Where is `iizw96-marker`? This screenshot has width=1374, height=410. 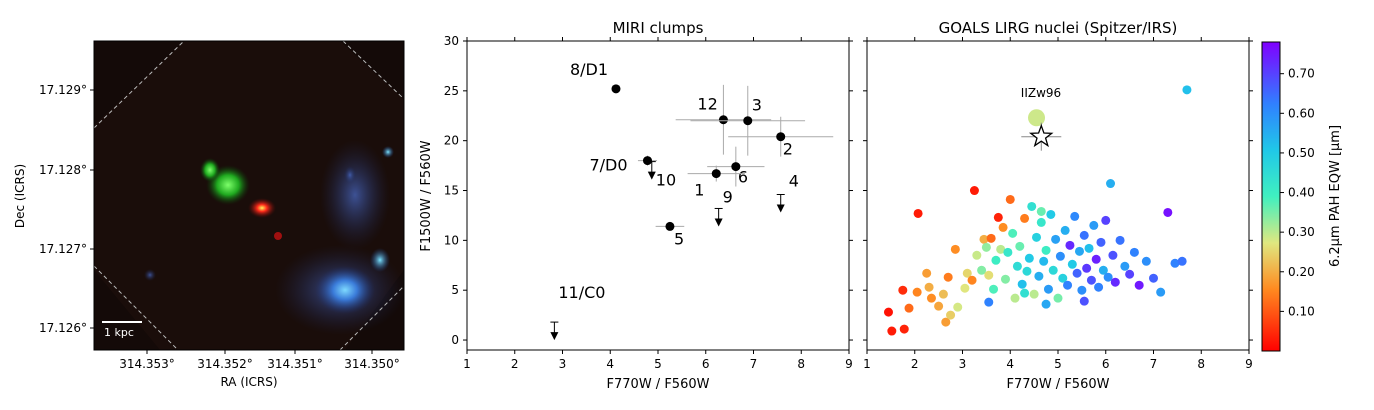
iizw96-marker is located at coordinates (1037, 118).